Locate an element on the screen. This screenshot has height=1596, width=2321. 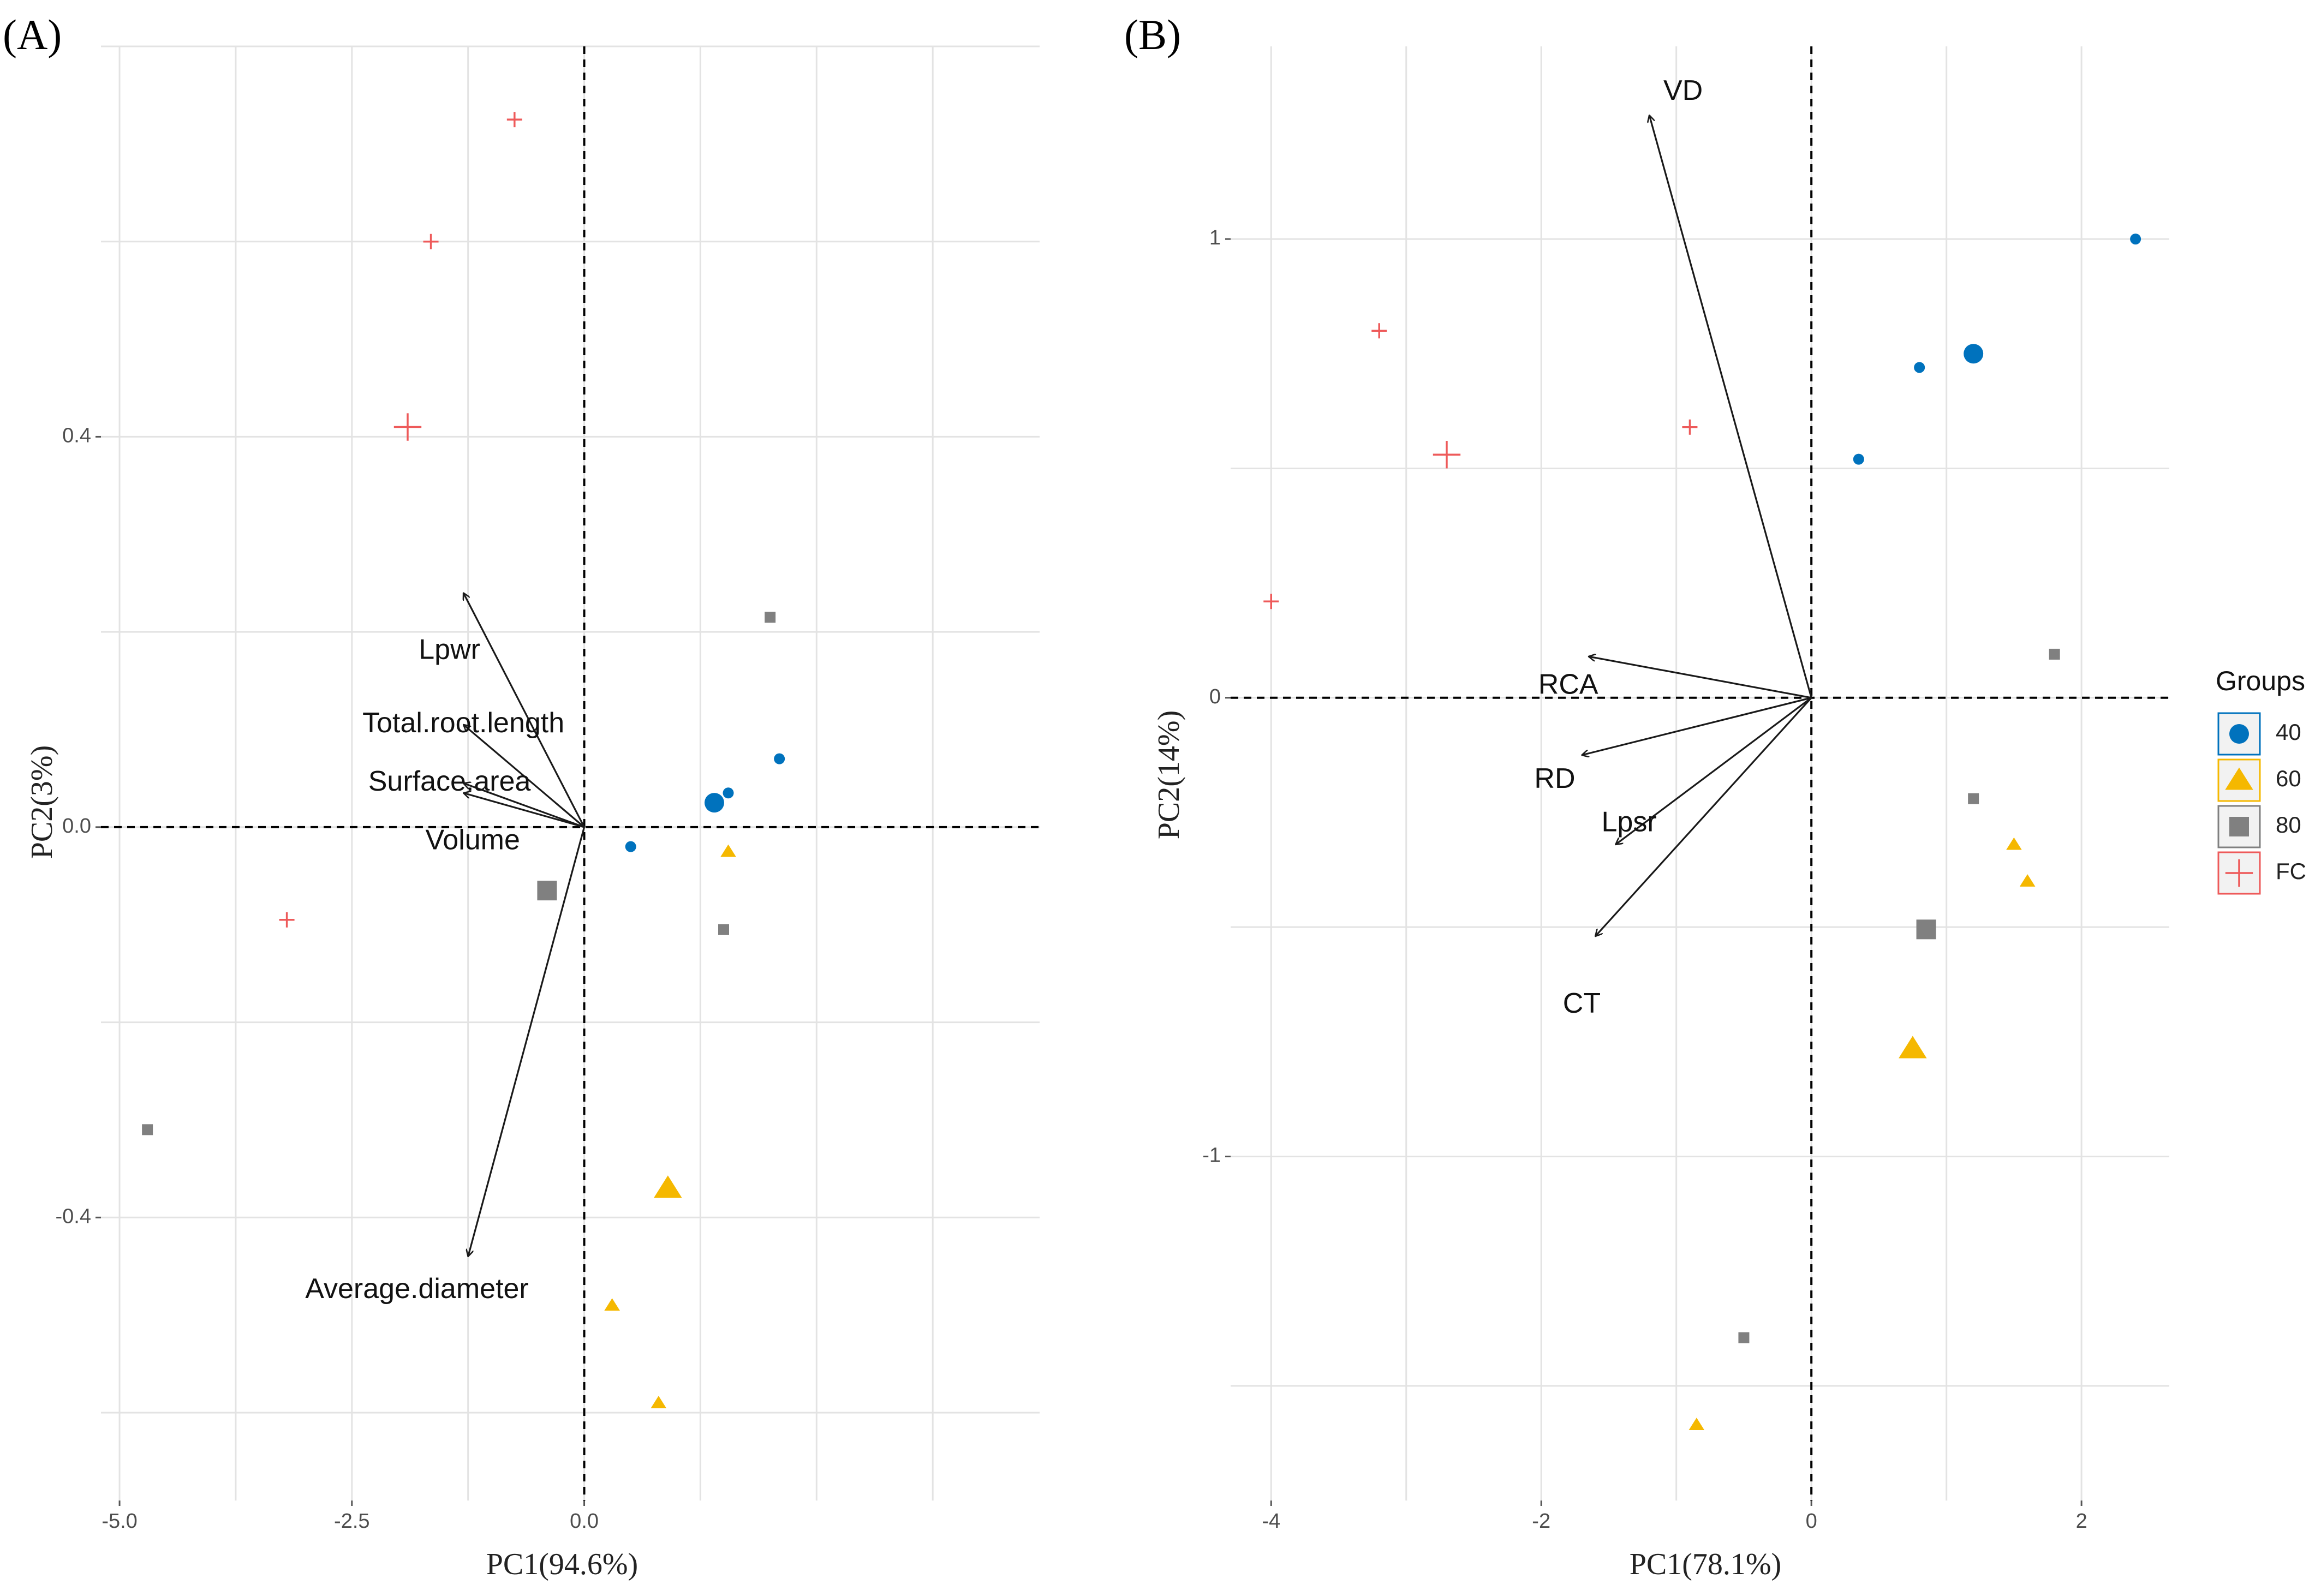
legend-entry-40: 40 is located at coordinates (2259, 734).